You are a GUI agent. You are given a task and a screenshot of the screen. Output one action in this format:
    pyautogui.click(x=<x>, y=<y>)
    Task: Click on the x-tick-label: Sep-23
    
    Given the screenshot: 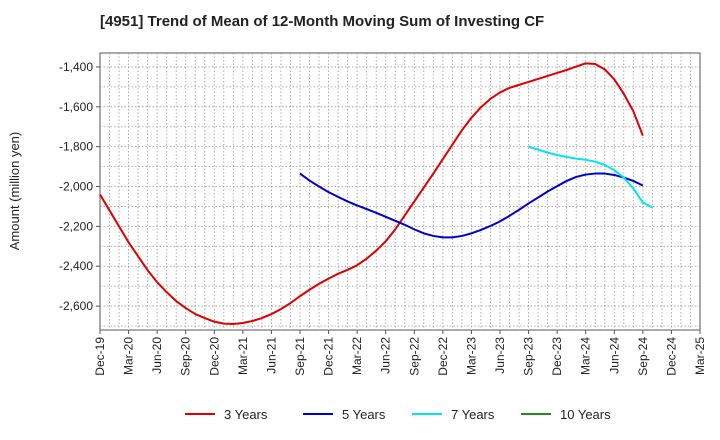 What is the action you would take?
    pyautogui.click(x=529, y=356)
    